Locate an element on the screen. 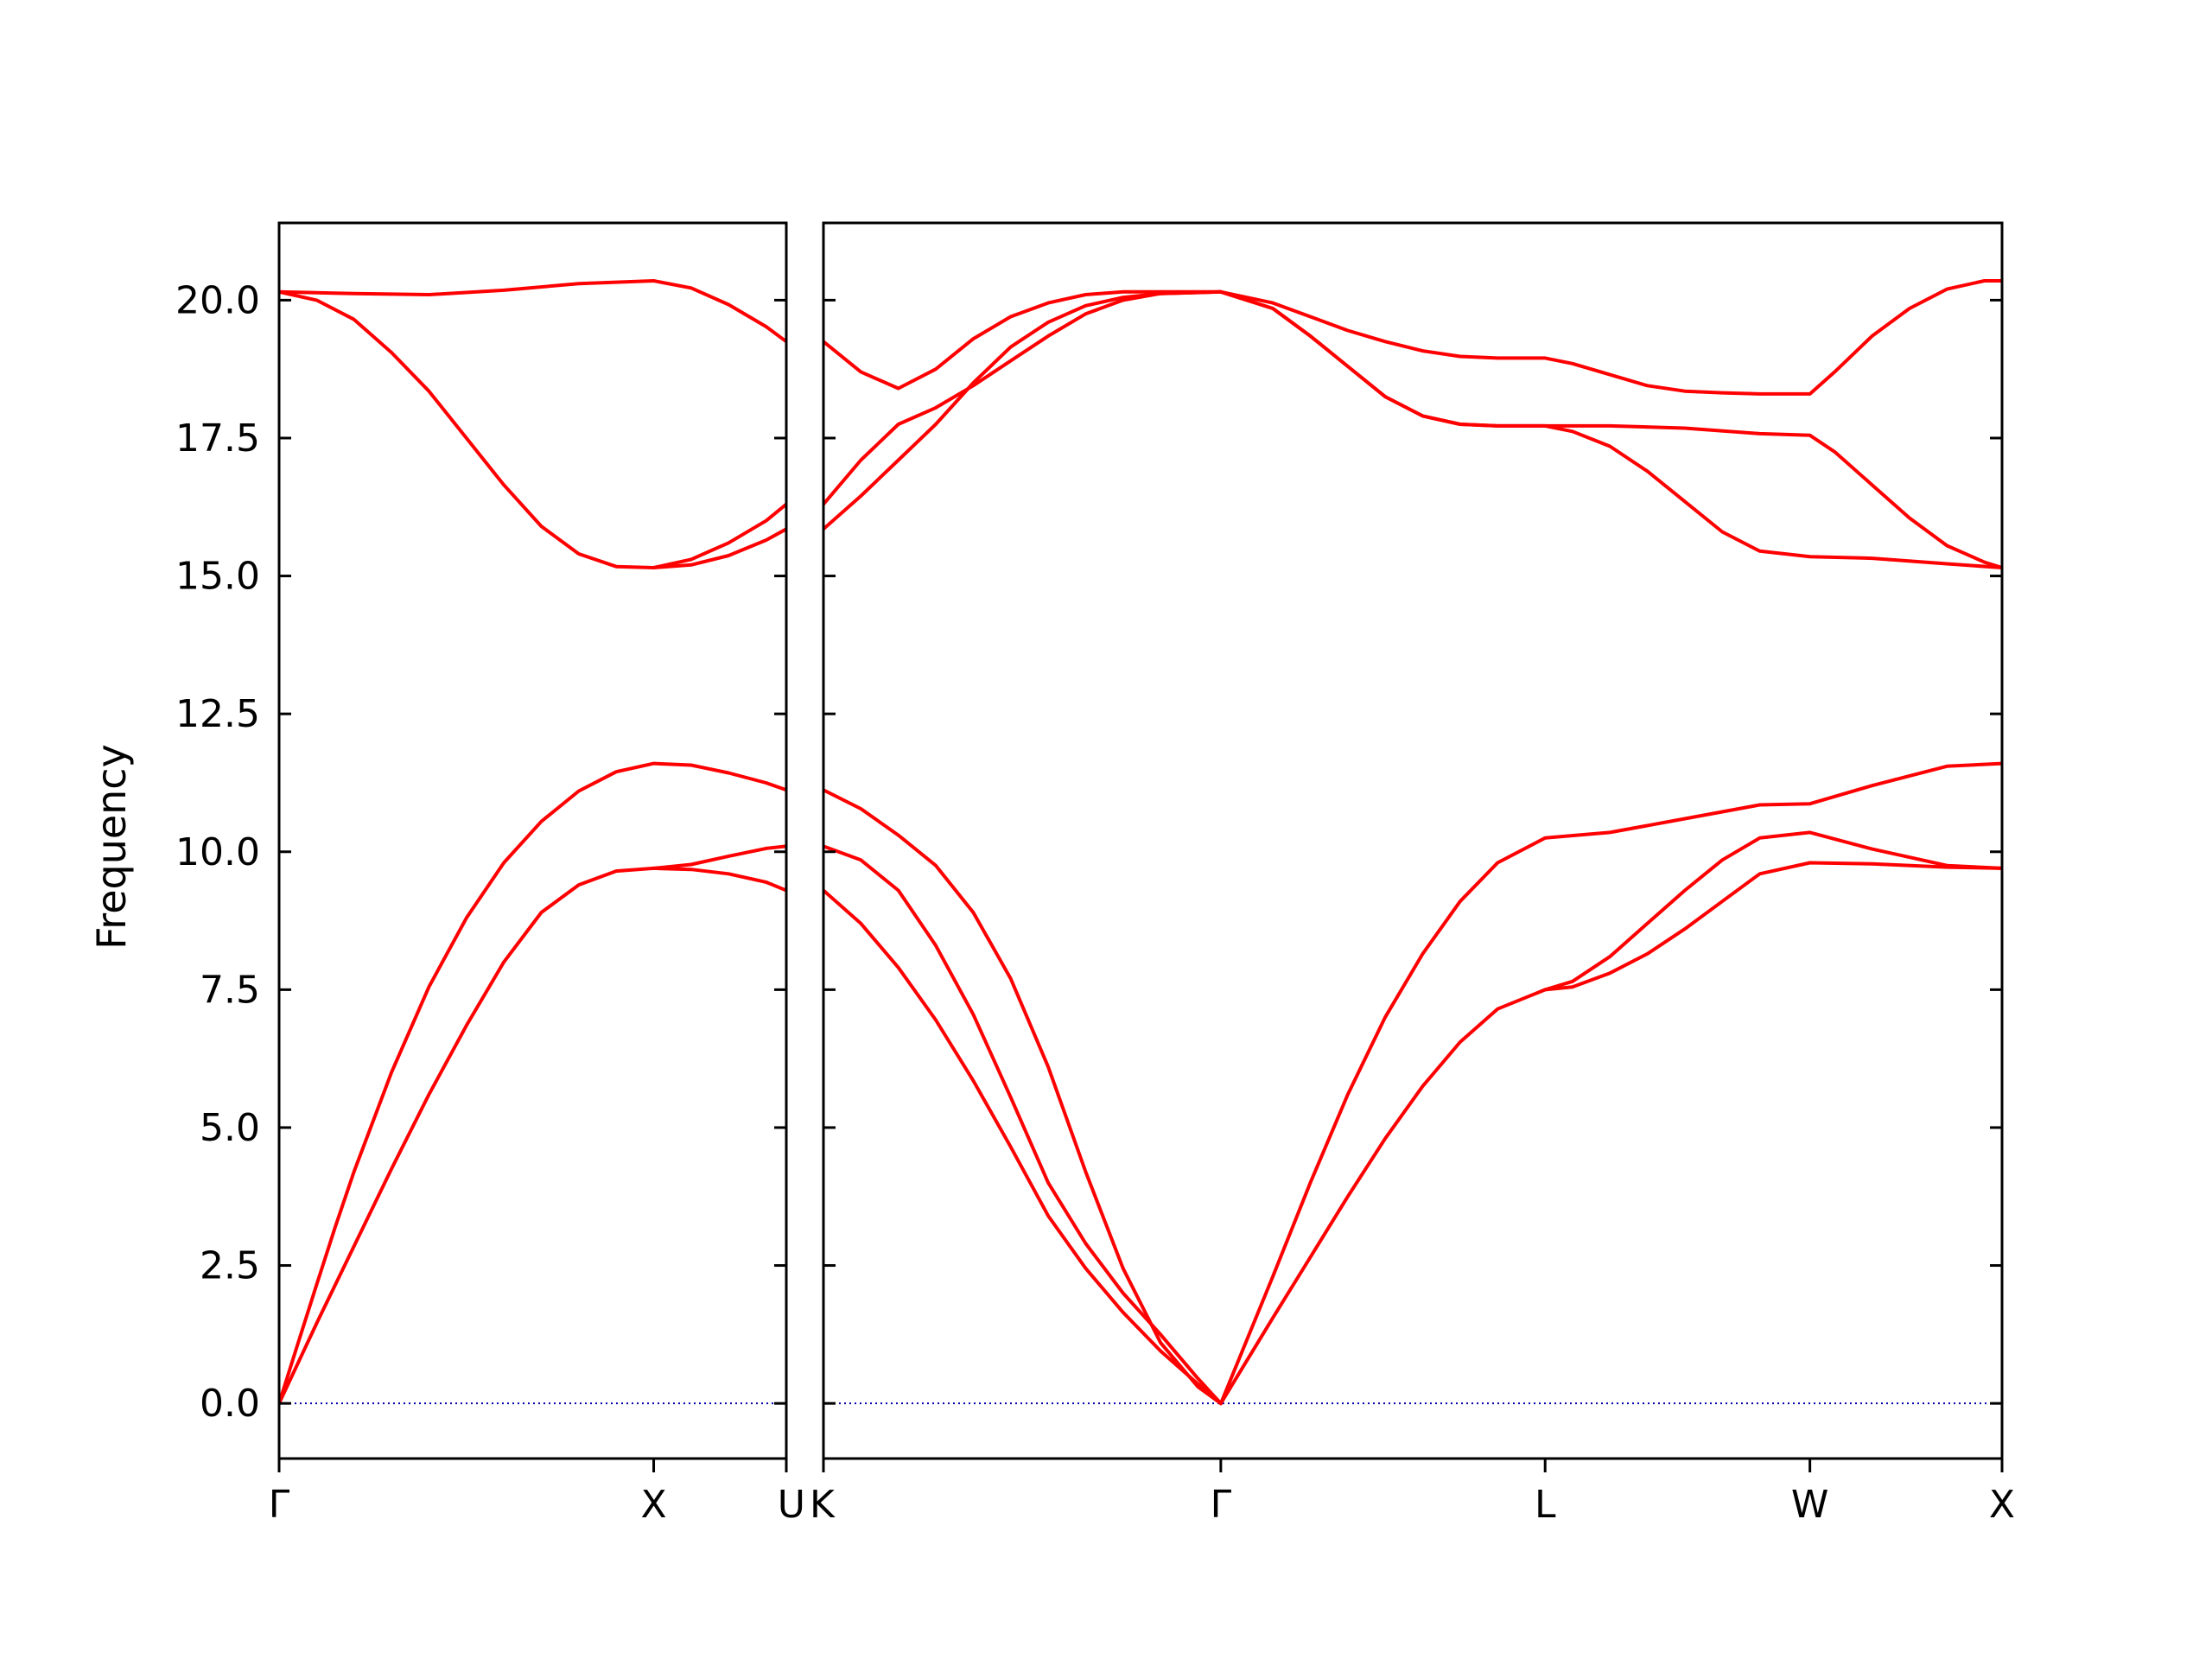 This screenshot has height=1659, width=2212. x-tick-label: W is located at coordinates (1810, 1505).